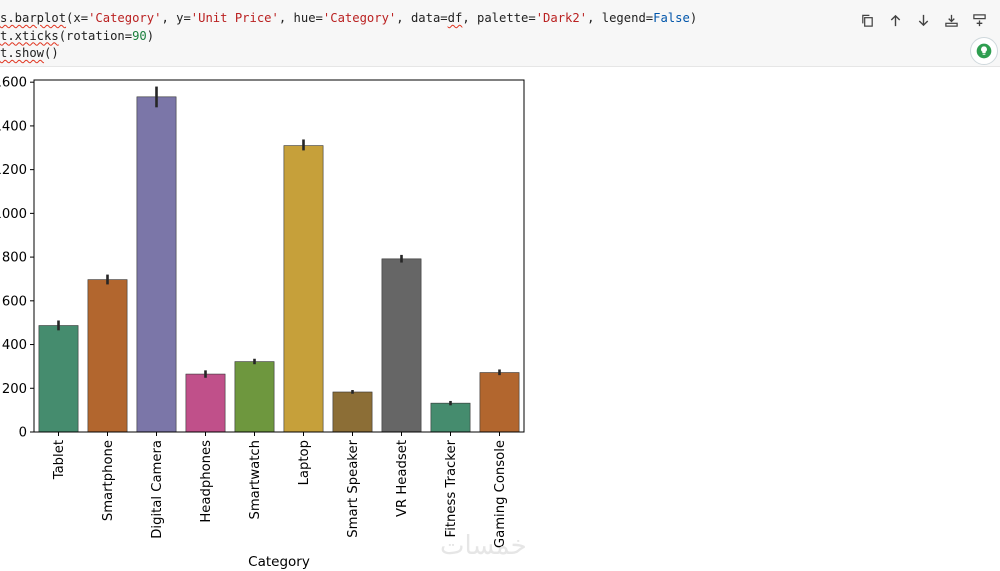  I want to click on x-tick-label: Tablet, so click(59, 460).